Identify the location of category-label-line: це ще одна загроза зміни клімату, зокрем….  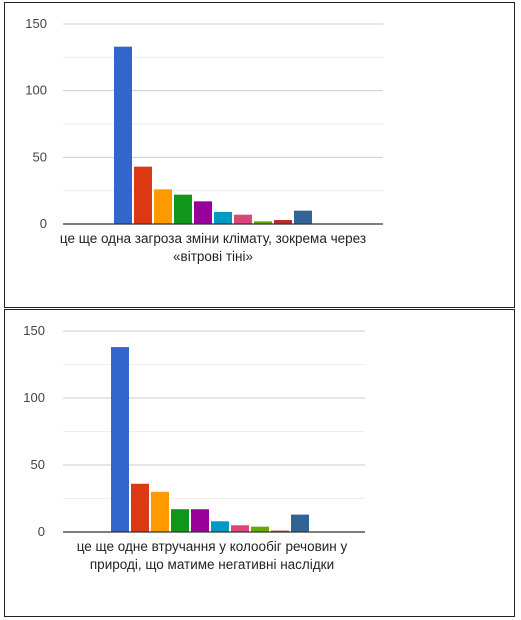
(213, 238).